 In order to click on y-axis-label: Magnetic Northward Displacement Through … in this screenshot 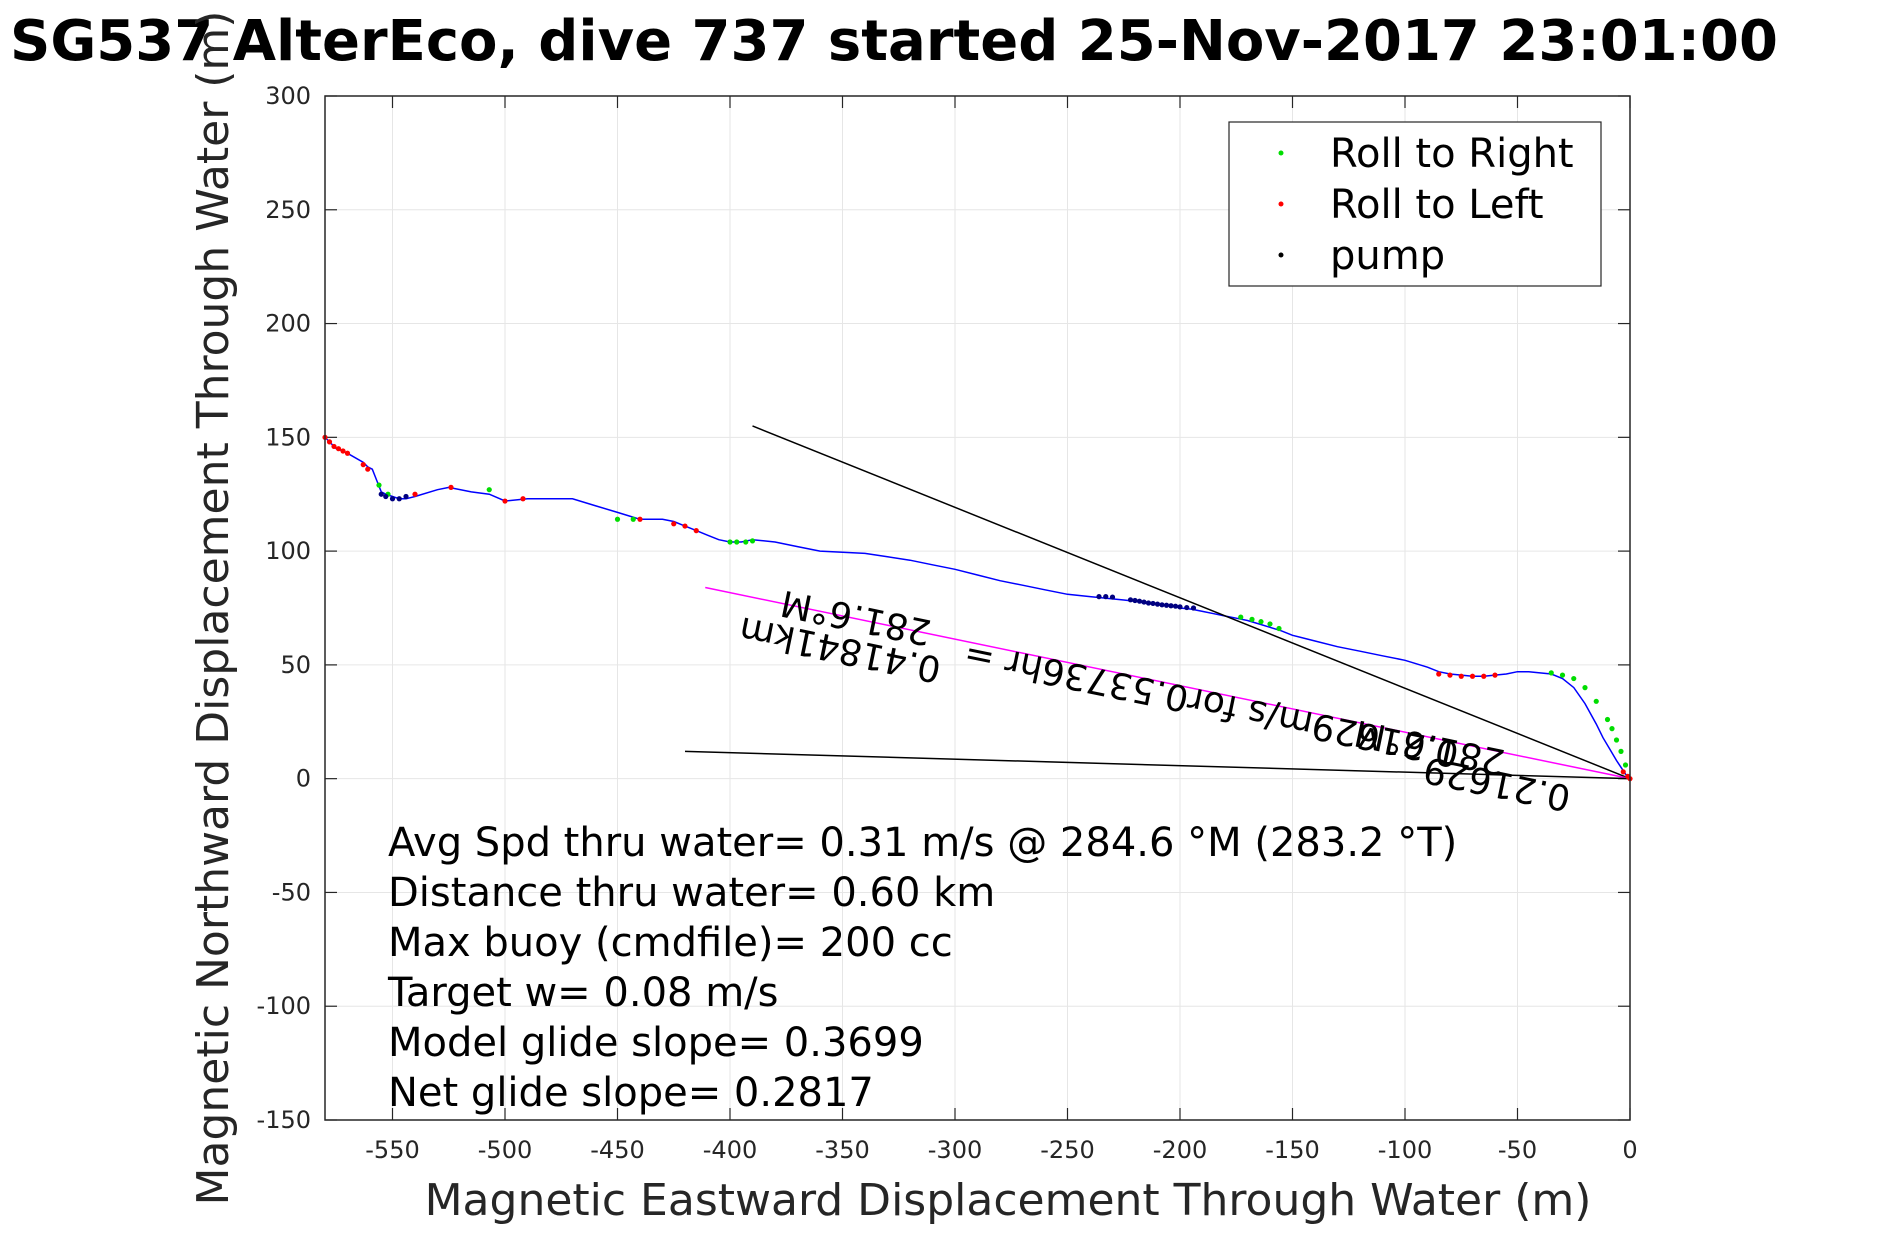, I will do `click(213, 608)`.